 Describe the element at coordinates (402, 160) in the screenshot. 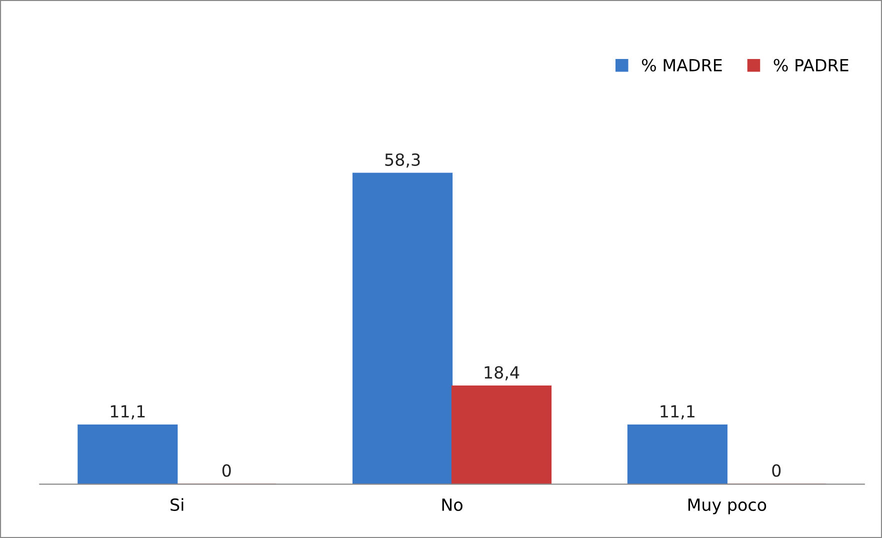

I see `data-label: 58,3` at that location.